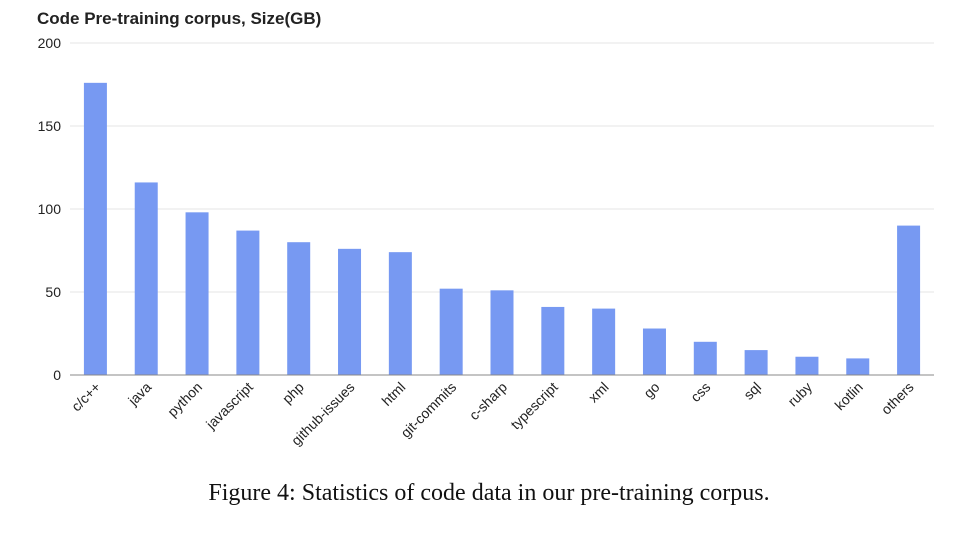 The height and width of the screenshot is (535, 978). Describe the element at coordinates (651, 390) in the screenshot. I see `x-tick-label: go` at that location.